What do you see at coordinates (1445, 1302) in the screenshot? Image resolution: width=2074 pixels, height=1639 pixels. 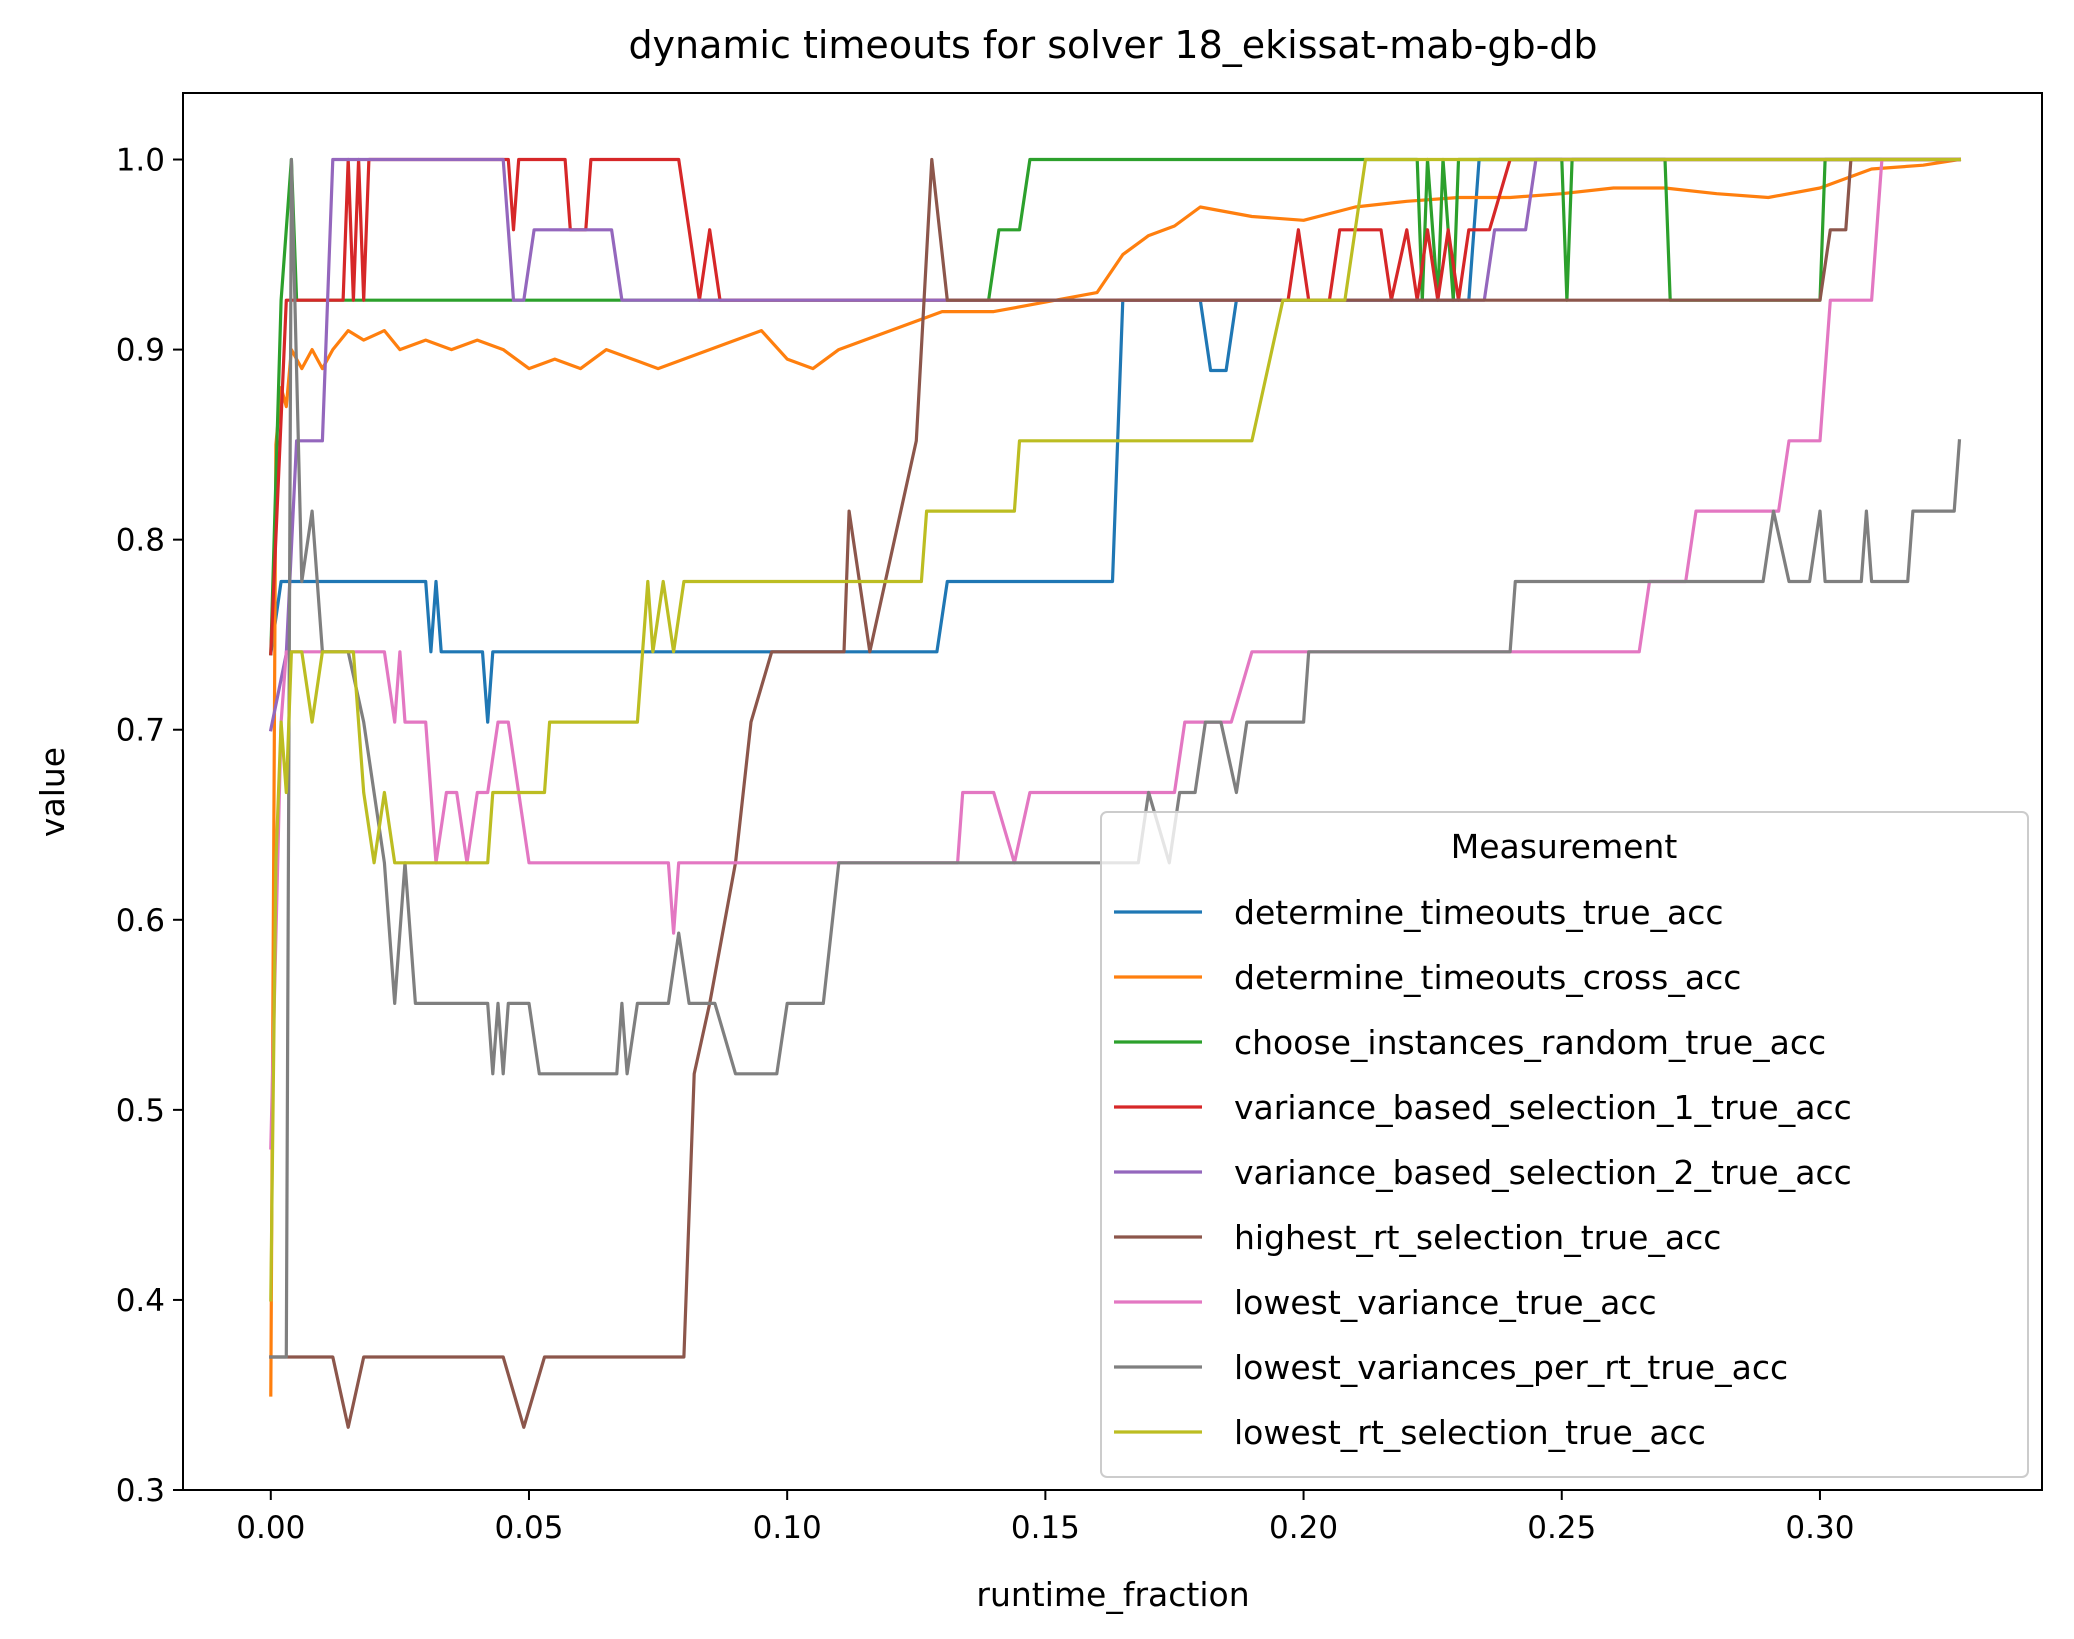 I see `legend-entry-label: lowest_variance_true_acc` at bounding box center [1445, 1302].